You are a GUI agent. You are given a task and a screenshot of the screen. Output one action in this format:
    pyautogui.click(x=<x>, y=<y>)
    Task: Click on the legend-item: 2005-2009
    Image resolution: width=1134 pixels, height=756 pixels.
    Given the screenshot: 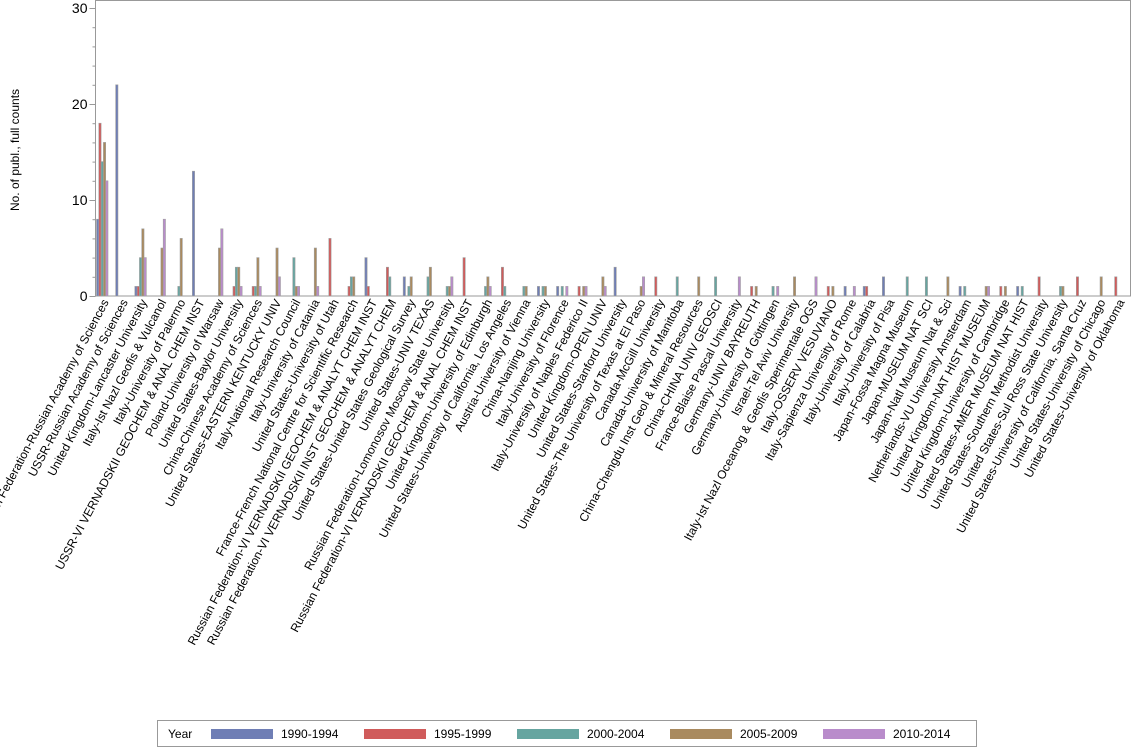 What is the action you would take?
    pyautogui.click(x=746, y=734)
    